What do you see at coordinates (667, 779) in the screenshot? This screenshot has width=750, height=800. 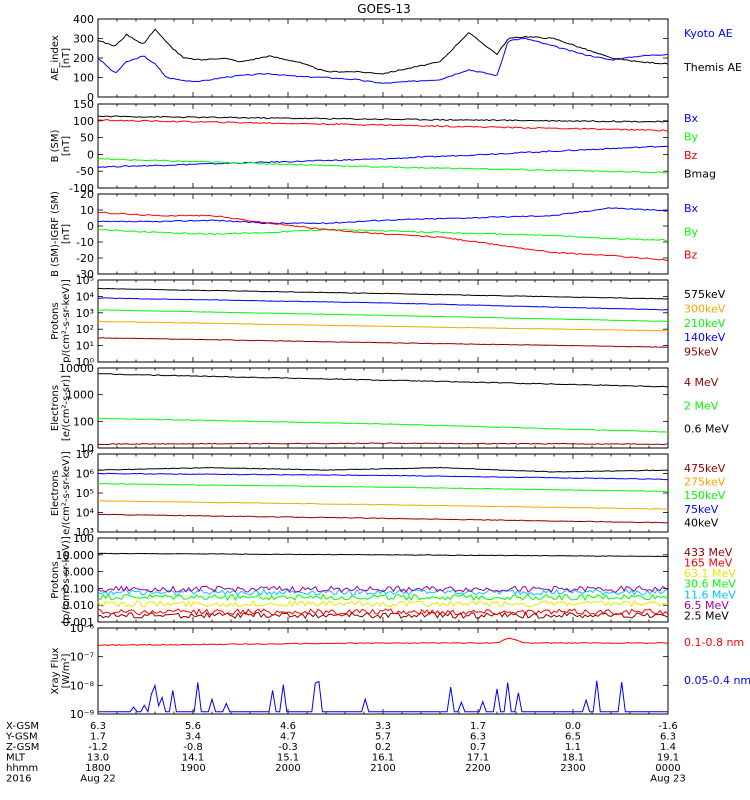 I see `ephemeris-value: Aug 23` at bounding box center [667, 779].